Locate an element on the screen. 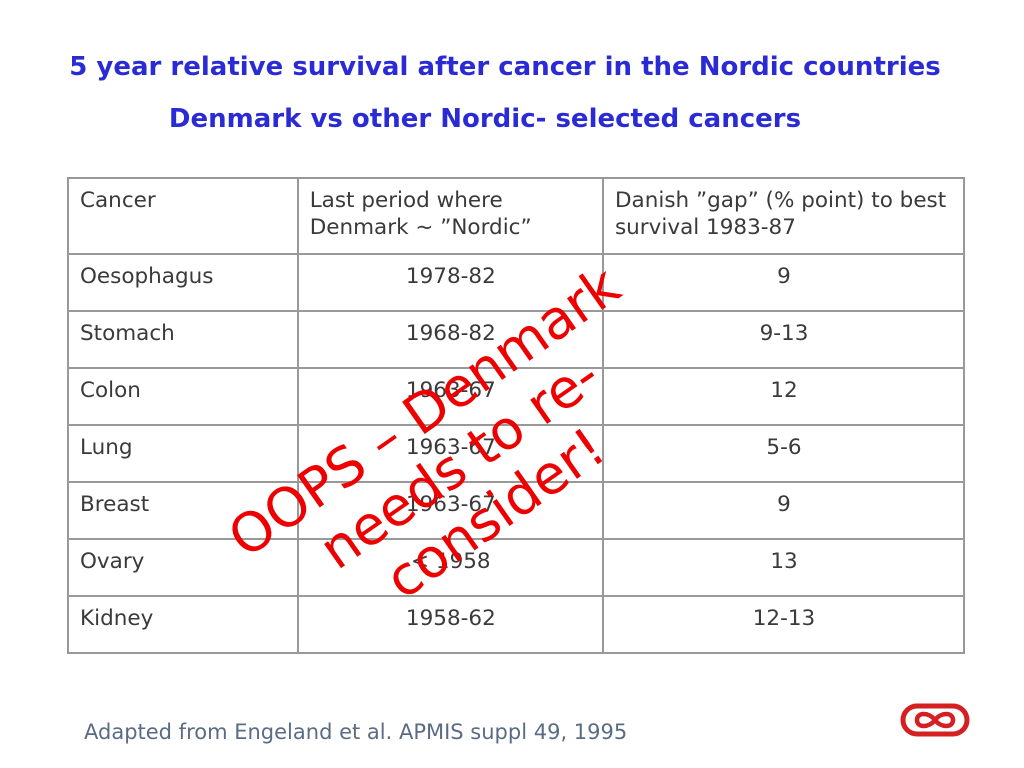 This screenshot has width=1024, height=768. table-row: Breast 1963-67 9 is located at coordinates (516, 510).